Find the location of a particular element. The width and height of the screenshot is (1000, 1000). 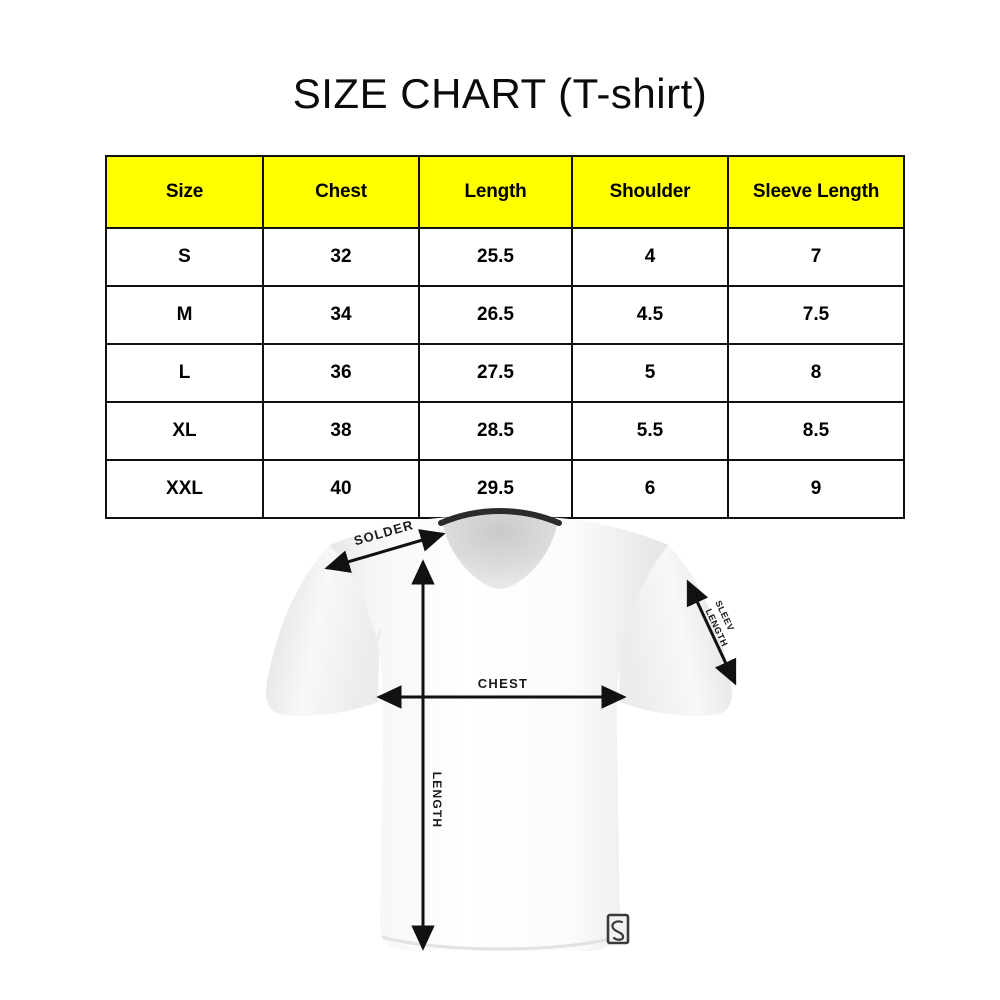

length-measure: LENGTH is located at coordinates (427, 755).